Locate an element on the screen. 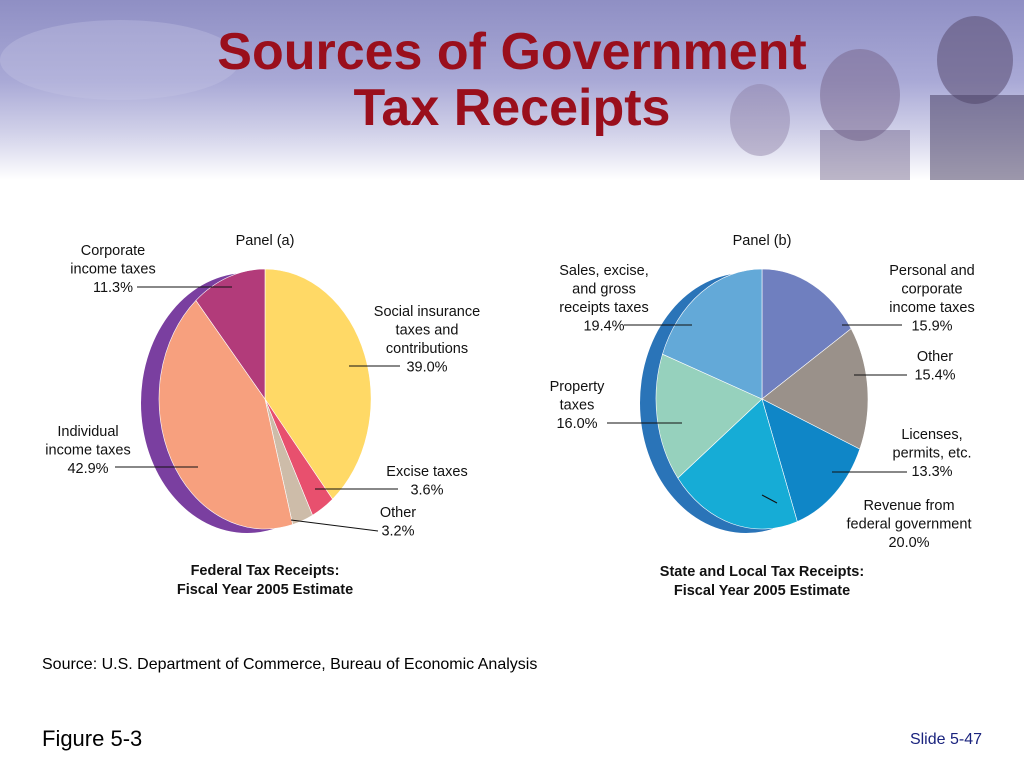 The width and height of the screenshot is (1024, 768). slide-number: Slide 5-47 is located at coordinates (945, 739).